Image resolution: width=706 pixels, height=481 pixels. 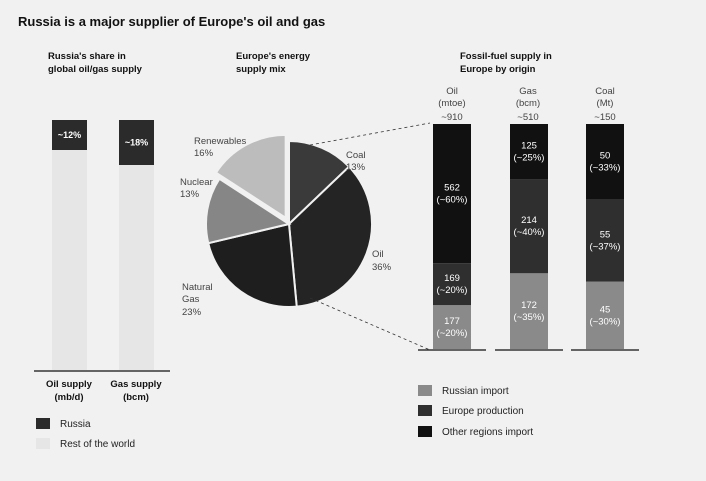 What do you see at coordinates (220, 141) in the screenshot?
I see `pie-label-renewables: Renewables` at bounding box center [220, 141].